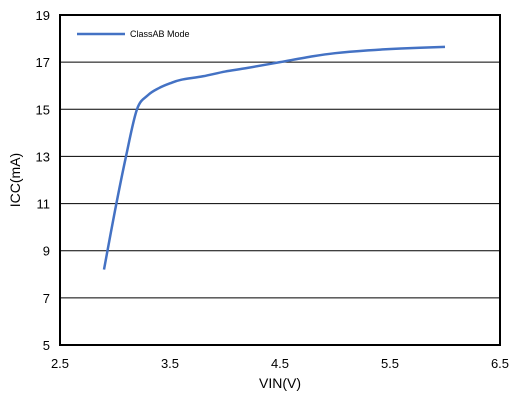 This screenshot has height=401, width=514. What do you see at coordinates (500, 363) in the screenshot?
I see `x-tick-label: 6.5` at bounding box center [500, 363].